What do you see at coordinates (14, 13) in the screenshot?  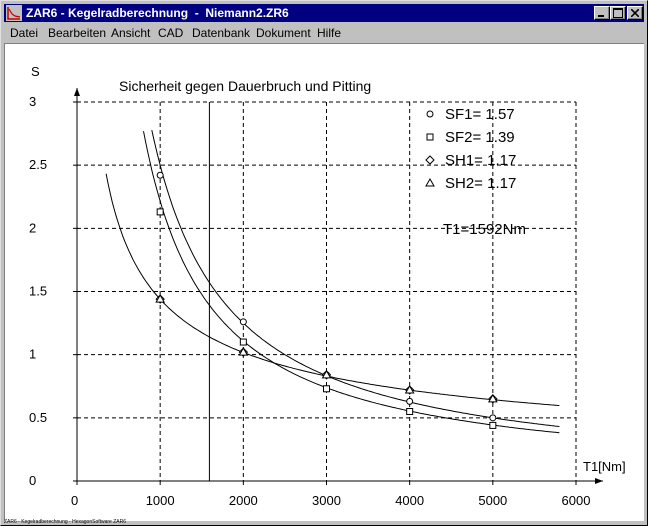 I see `zar6-app-icon` at bounding box center [14, 13].